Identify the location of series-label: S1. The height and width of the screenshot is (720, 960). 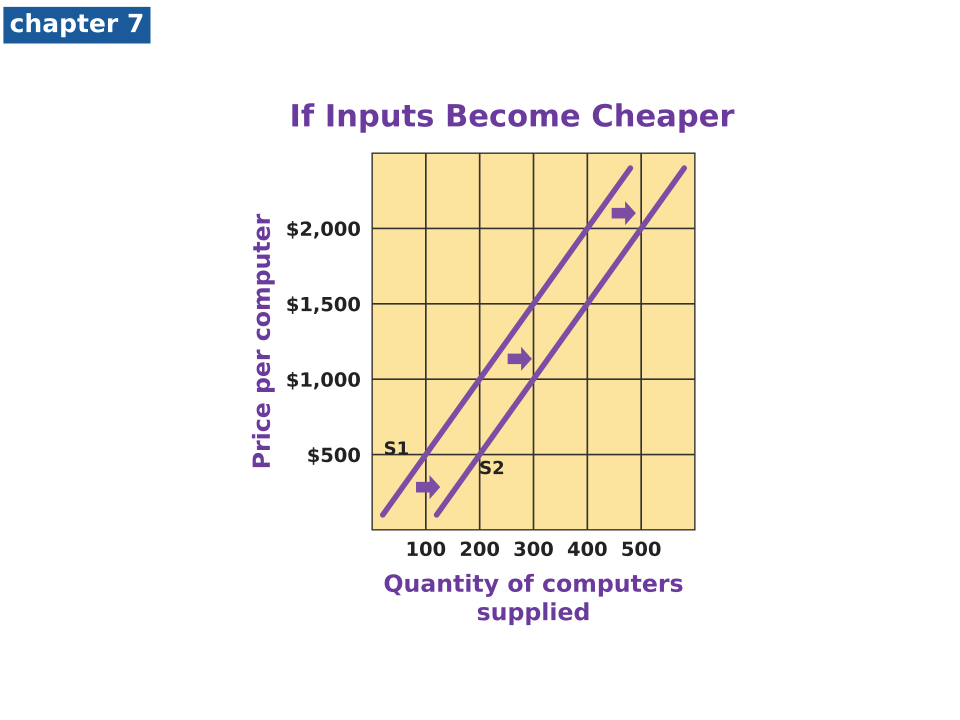
(396, 448).